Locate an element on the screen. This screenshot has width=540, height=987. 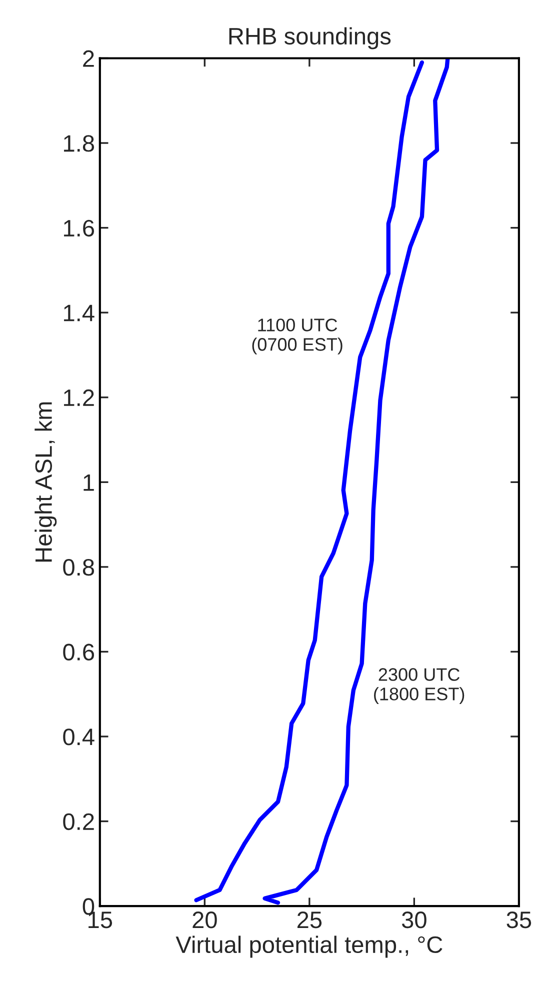
chart-title: RHB soundings is located at coordinates (310, 38).